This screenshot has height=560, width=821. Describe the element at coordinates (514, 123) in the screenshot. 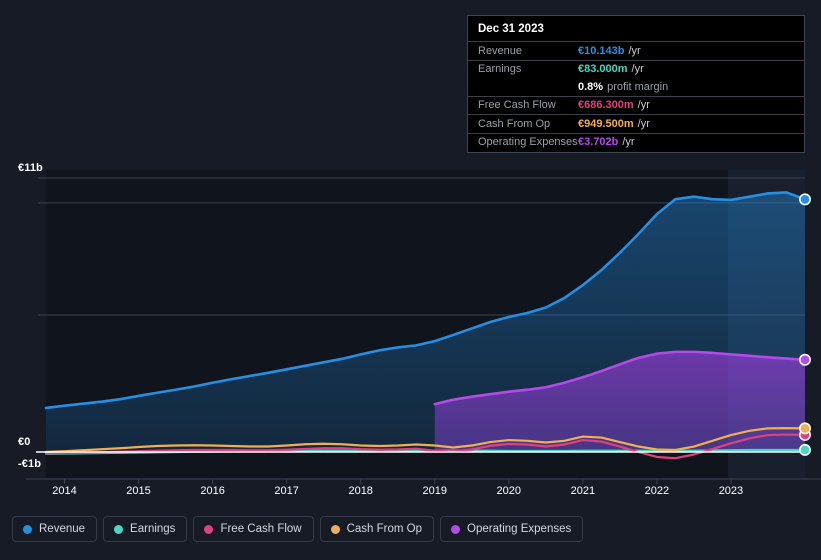

I see `tooltip-metric-name: Cash From Op` at that location.